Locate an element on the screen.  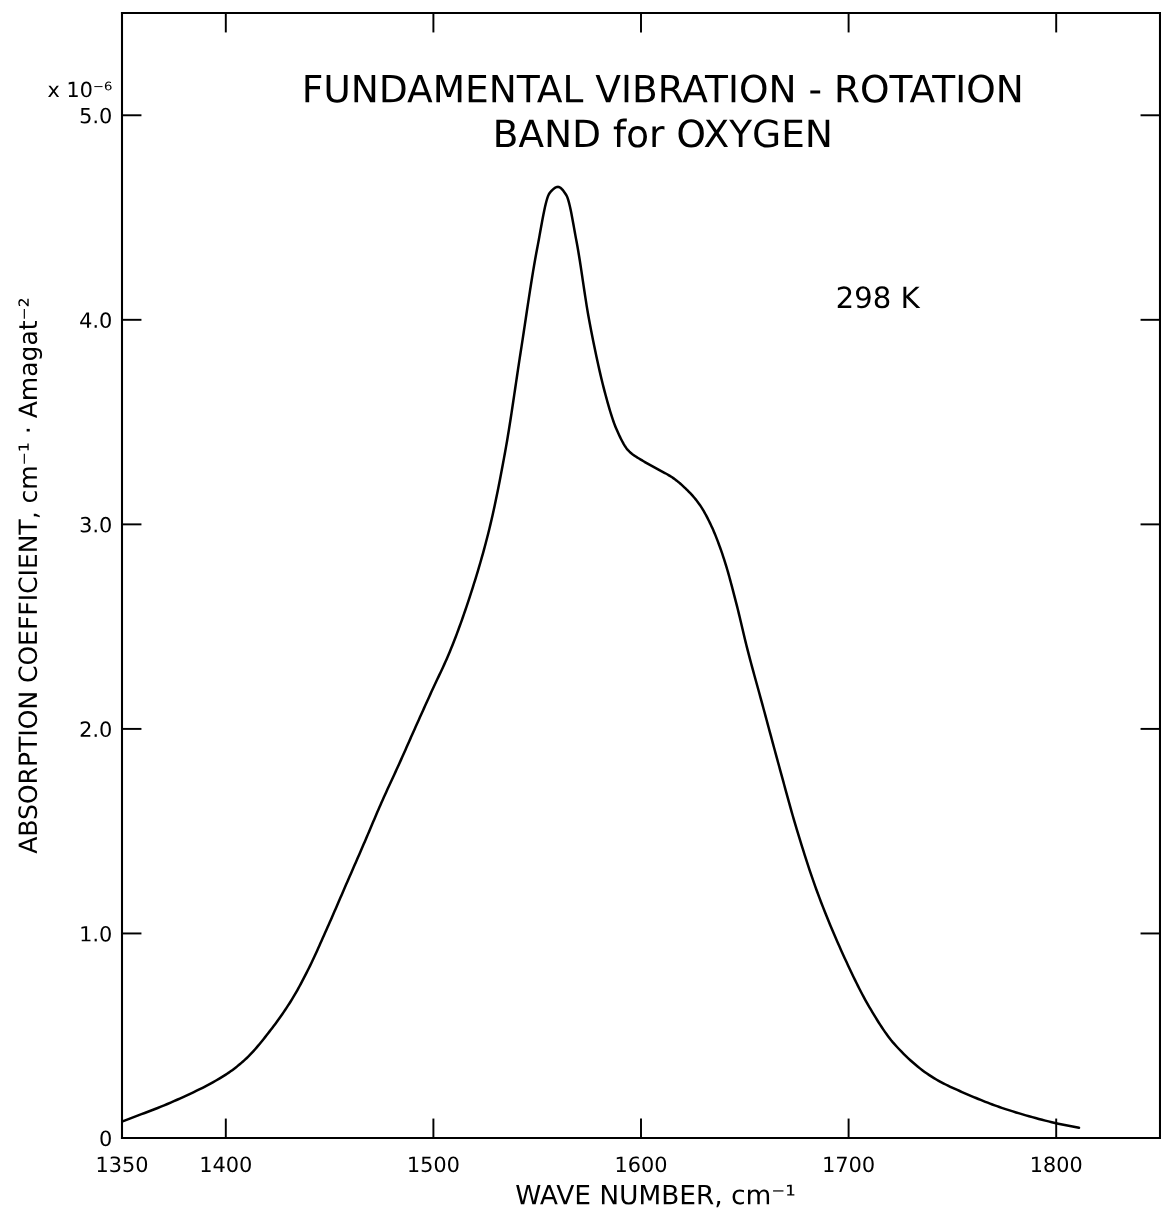
y-tick-label: 0 is located at coordinates (105, 1138).